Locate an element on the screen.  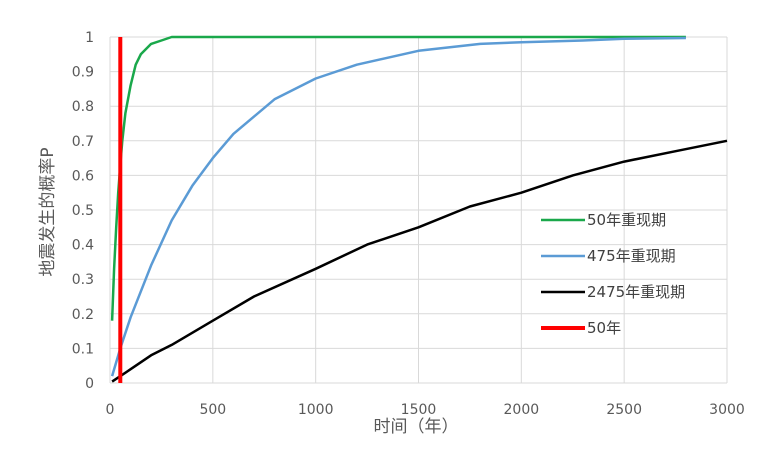
x-tick-label-2: 1000 is located at coordinates (316, 410).